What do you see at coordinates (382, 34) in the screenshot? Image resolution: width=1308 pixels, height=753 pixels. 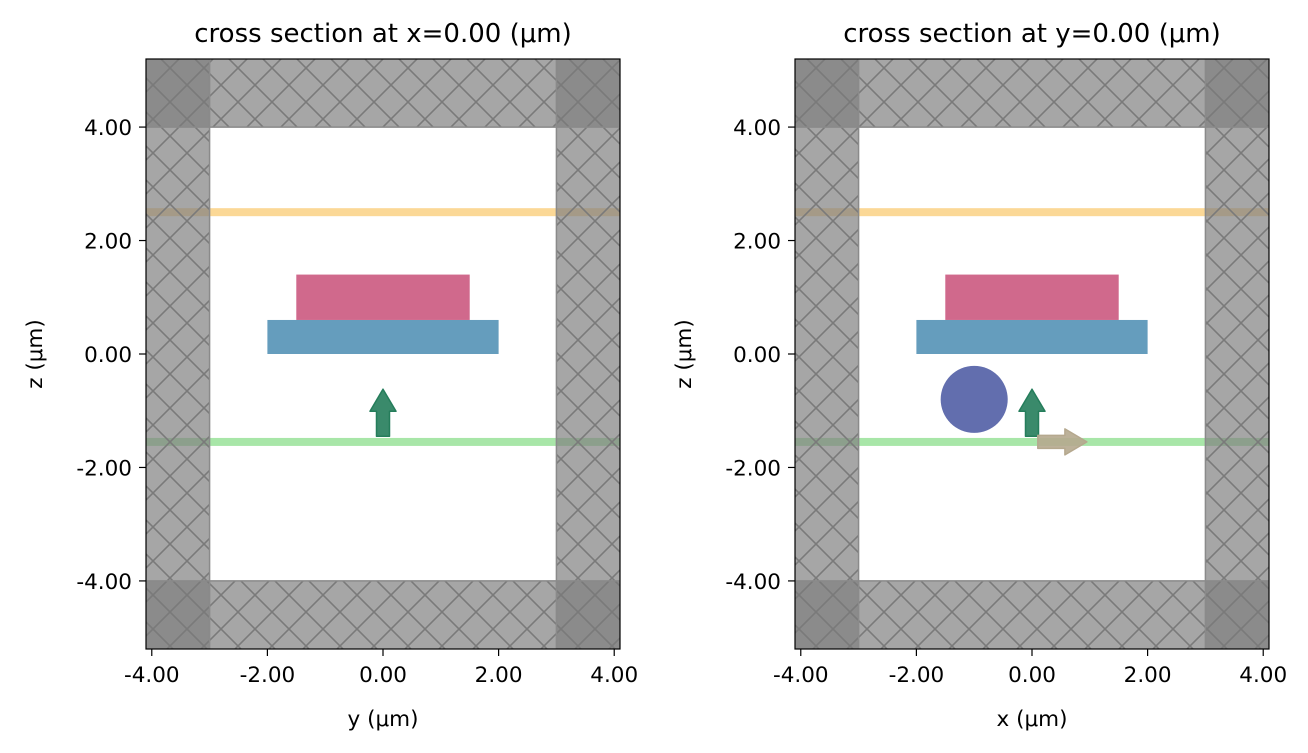 I see `chart-title: cross section at x=0.00 (μm)` at bounding box center [382, 34].